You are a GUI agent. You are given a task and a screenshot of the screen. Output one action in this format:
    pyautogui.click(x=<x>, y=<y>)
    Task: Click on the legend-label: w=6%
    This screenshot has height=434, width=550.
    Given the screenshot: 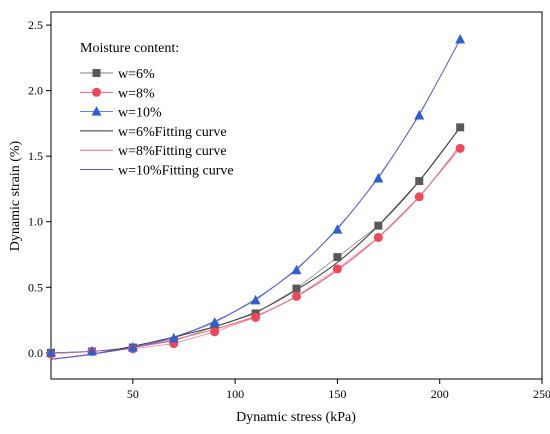 What is the action you would take?
    pyautogui.click(x=136, y=74)
    